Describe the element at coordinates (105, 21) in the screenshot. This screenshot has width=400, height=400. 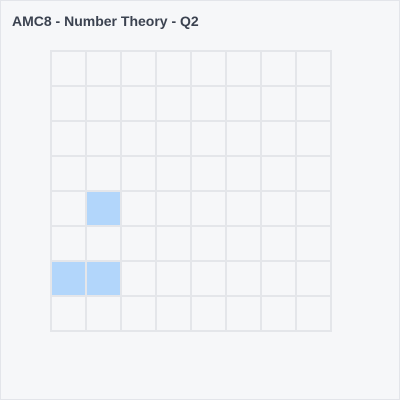
I see `puzzle-title: AMC8 - Number Theory - Q2` at that location.